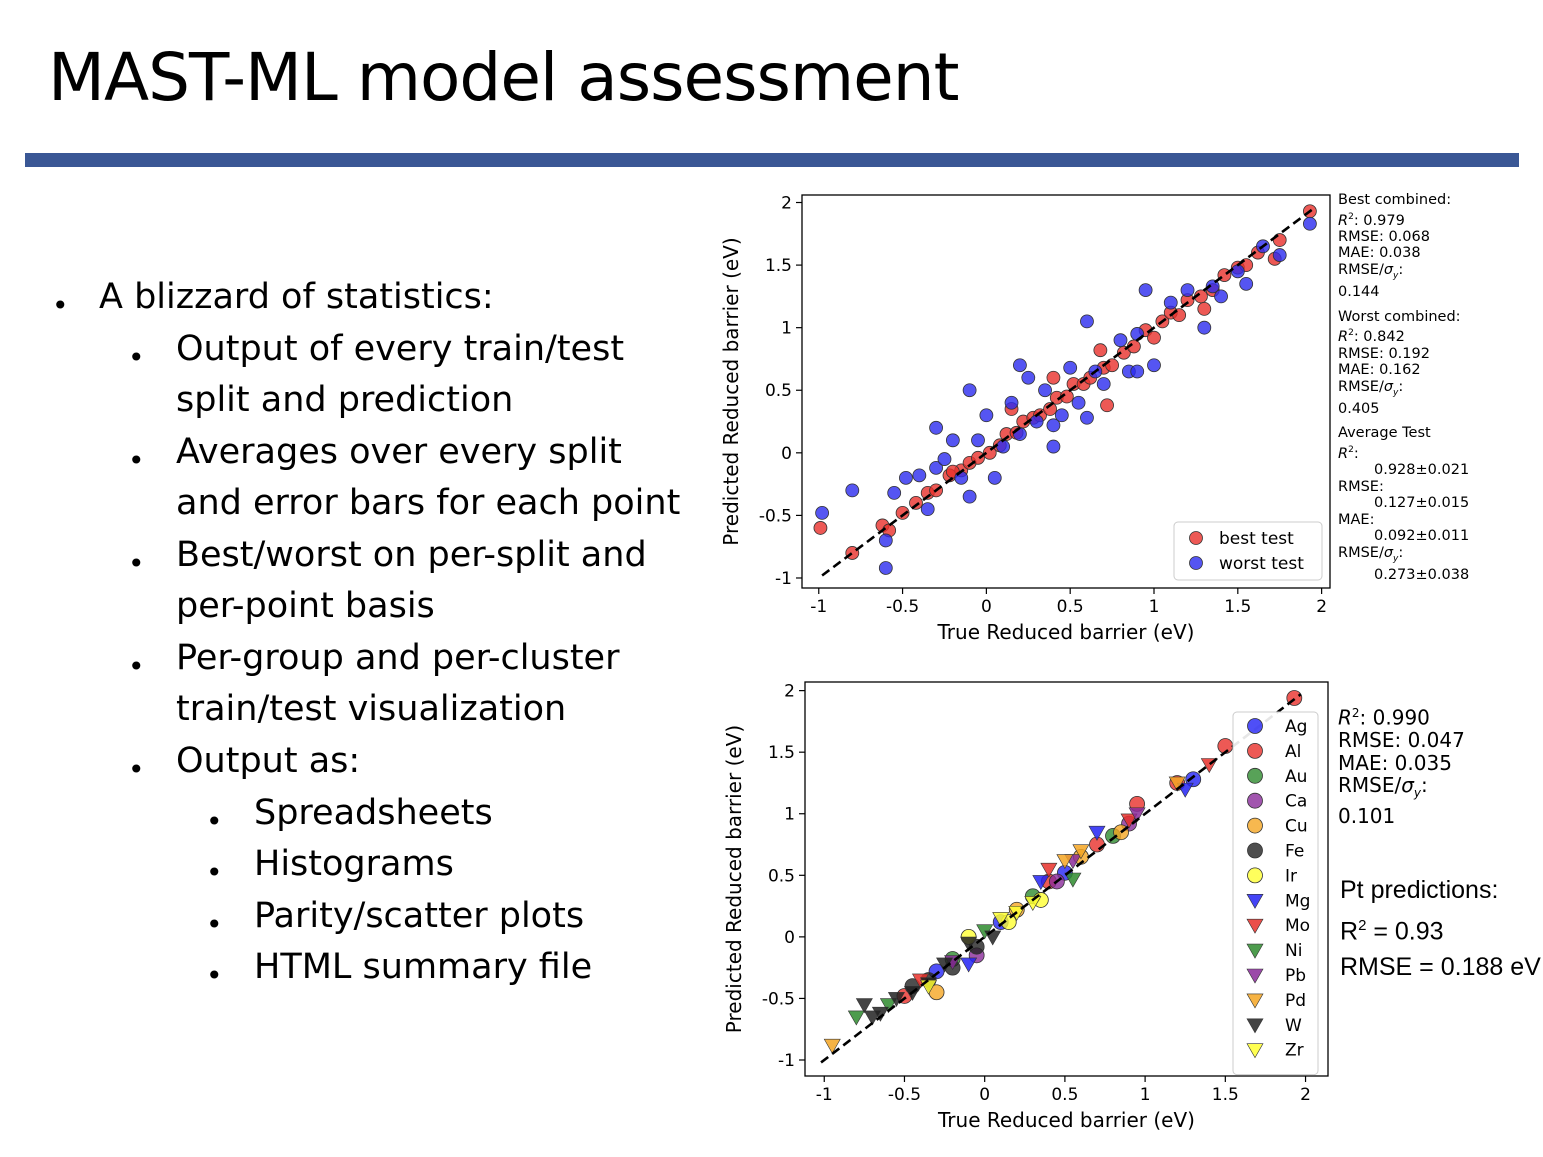 The width and height of the screenshot is (1543, 1157). What do you see at coordinates (1256, 539) in the screenshot?
I see `legend-label: best test` at bounding box center [1256, 539].